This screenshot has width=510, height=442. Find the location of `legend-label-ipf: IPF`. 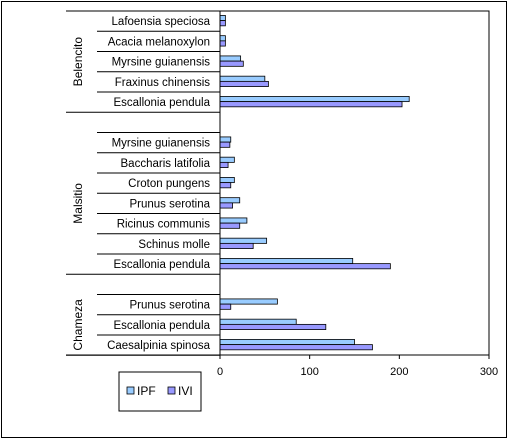

legend-label-ipf: IPF is located at coordinates (146, 391).